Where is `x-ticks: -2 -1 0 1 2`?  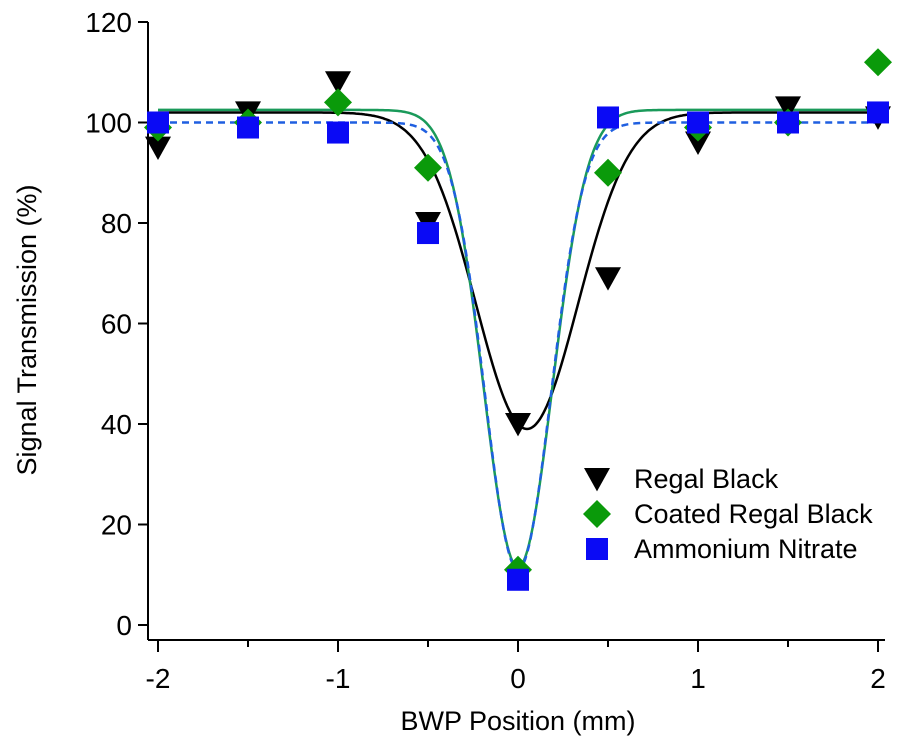
x-ticks: -2 -1 0 1 2 is located at coordinates (516, 667).